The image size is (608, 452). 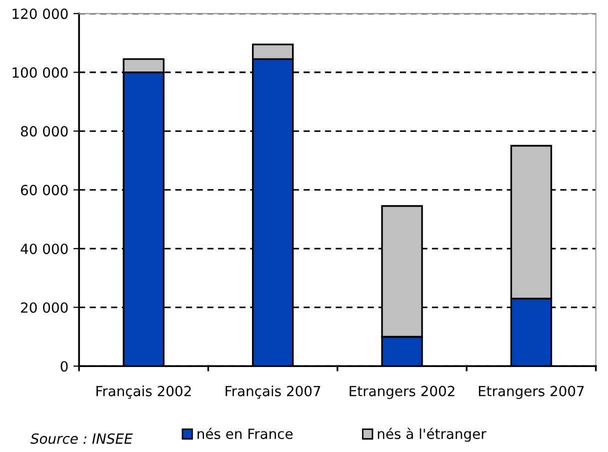 I want to click on legend-label: nés à l'étranger, so click(x=432, y=435).